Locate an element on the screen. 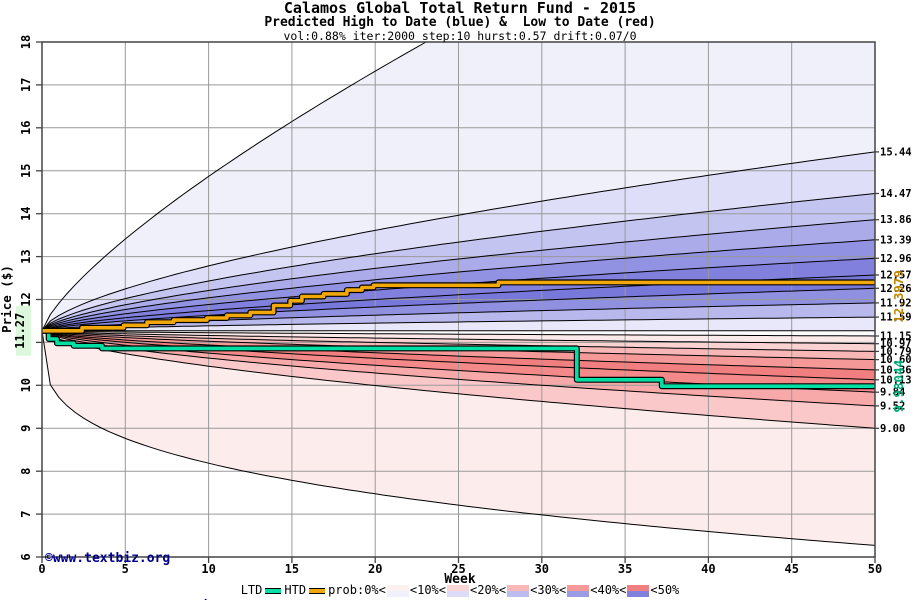 The image size is (920, 600). x-tick-label: 50 is located at coordinates (875, 569).